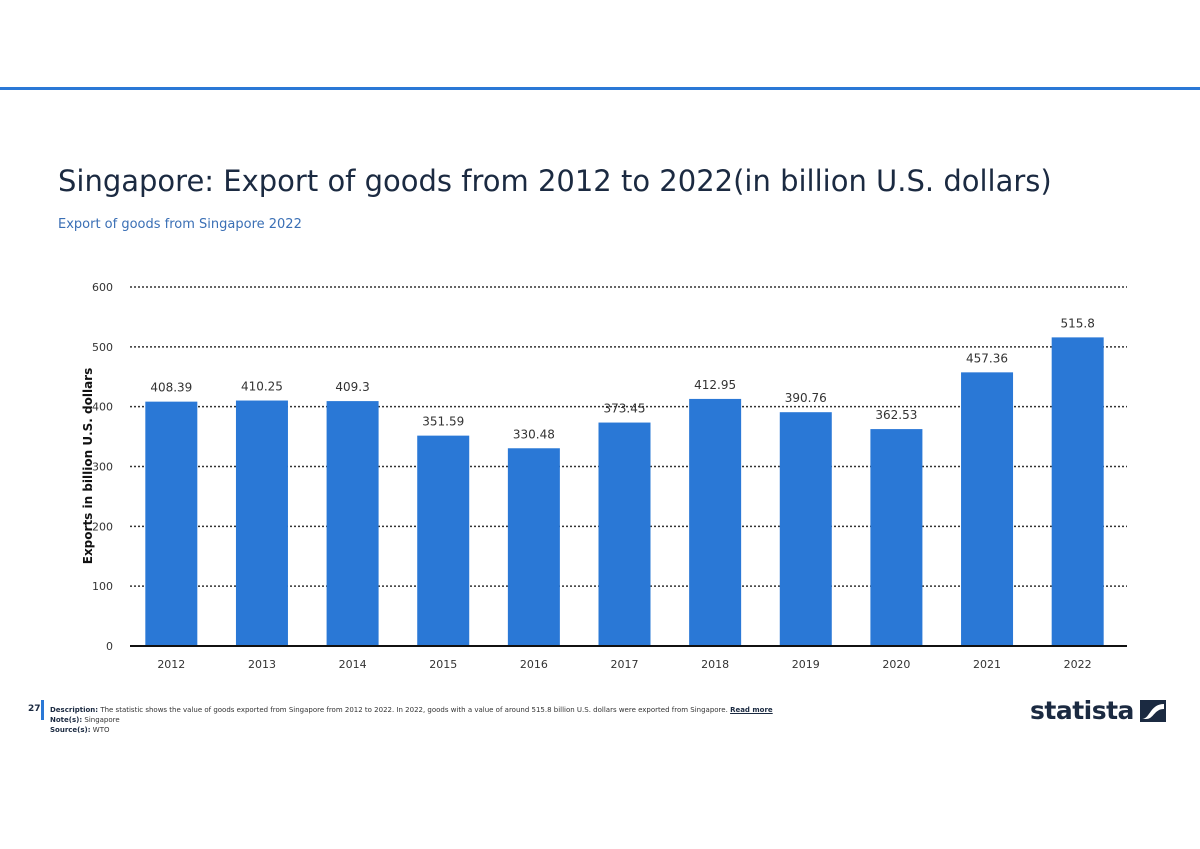  Describe the element at coordinates (180, 224) in the screenshot. I see `page-subtitle: Export of goods from Singapore 2022` at that location.